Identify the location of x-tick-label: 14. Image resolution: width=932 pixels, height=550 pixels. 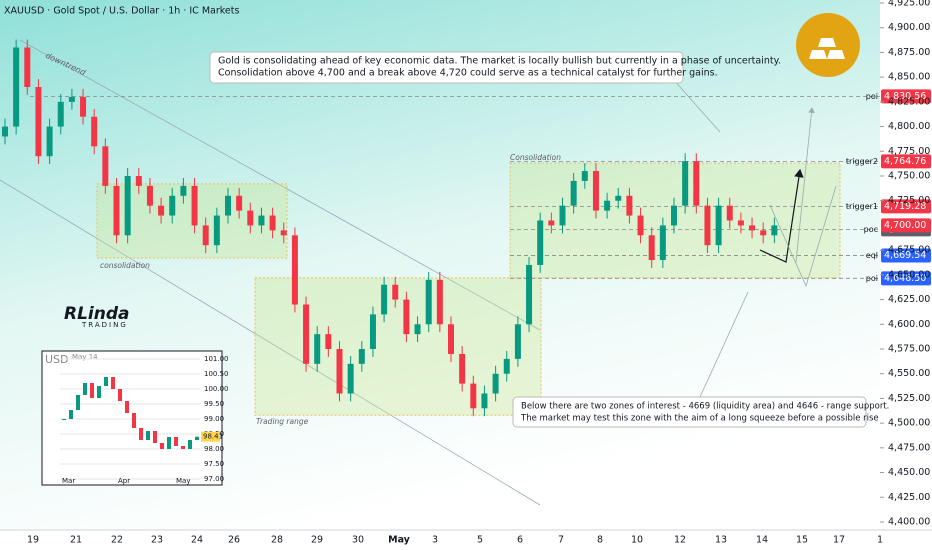
(762, 540).